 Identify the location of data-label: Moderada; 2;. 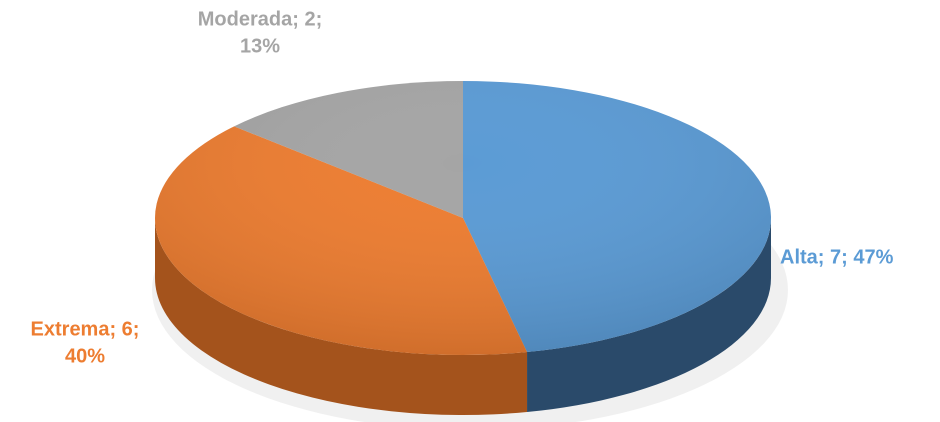
(260, 19).